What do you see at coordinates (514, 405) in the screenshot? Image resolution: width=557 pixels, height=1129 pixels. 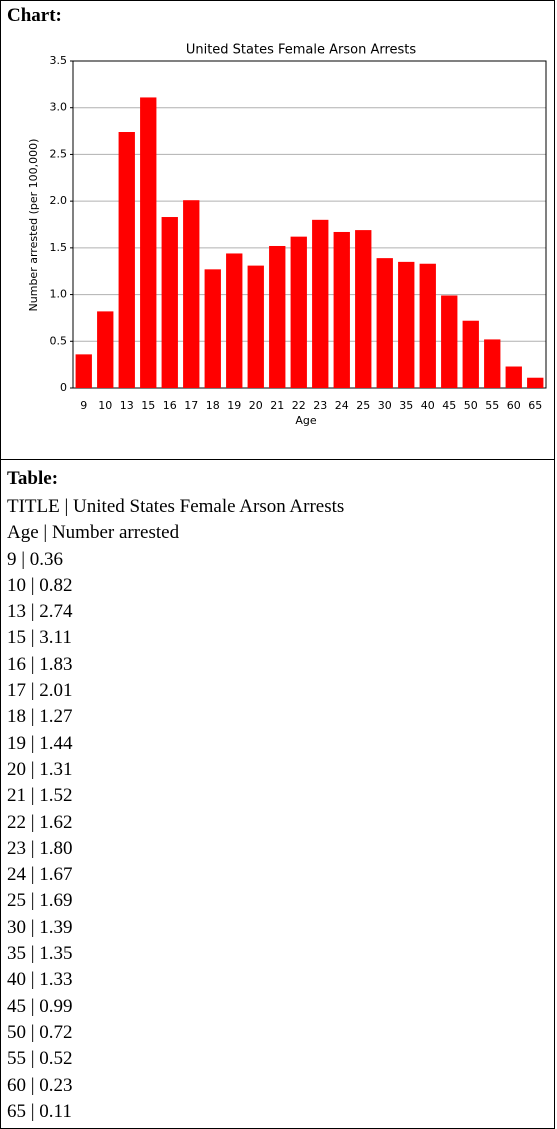 I see `x-tick-label: 60` at bounding box center [514, 405].